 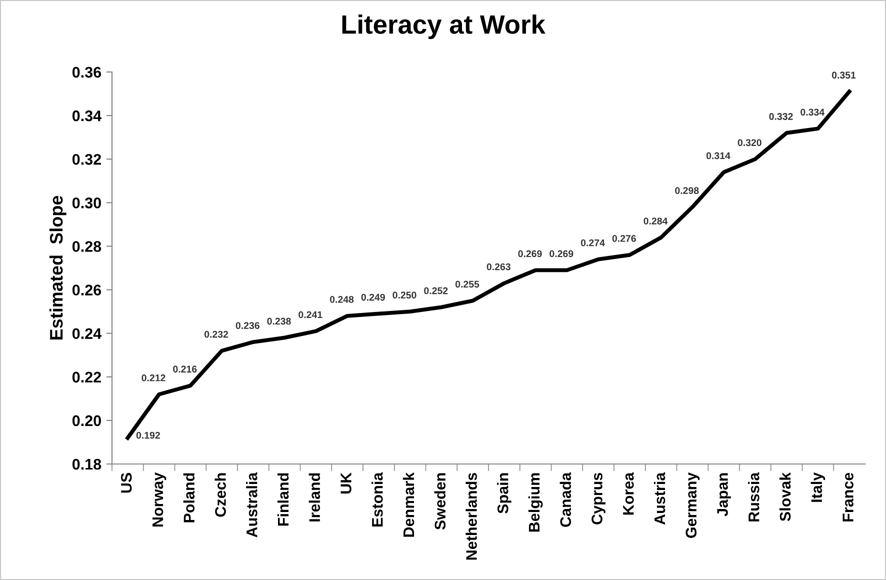 What do you see at coordinates (346, 483) in the screenshot?
I see `x-tick-label: UK` at bounding box center [346, 483].